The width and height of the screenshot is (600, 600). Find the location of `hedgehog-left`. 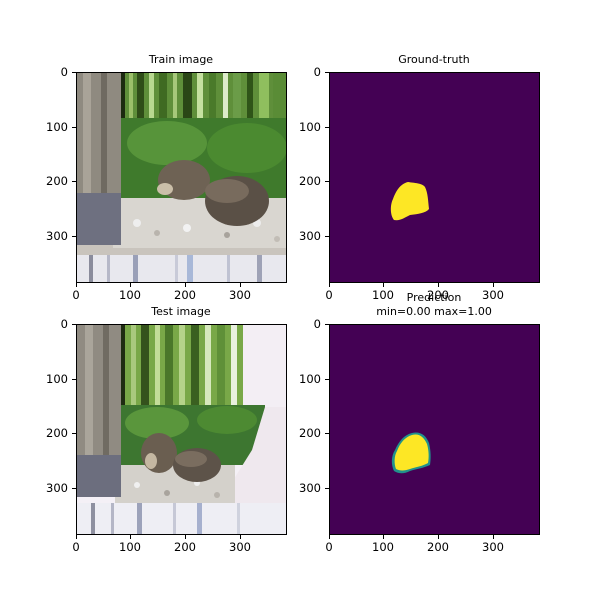

hedgehog-left is located at coordinates (159, 453).